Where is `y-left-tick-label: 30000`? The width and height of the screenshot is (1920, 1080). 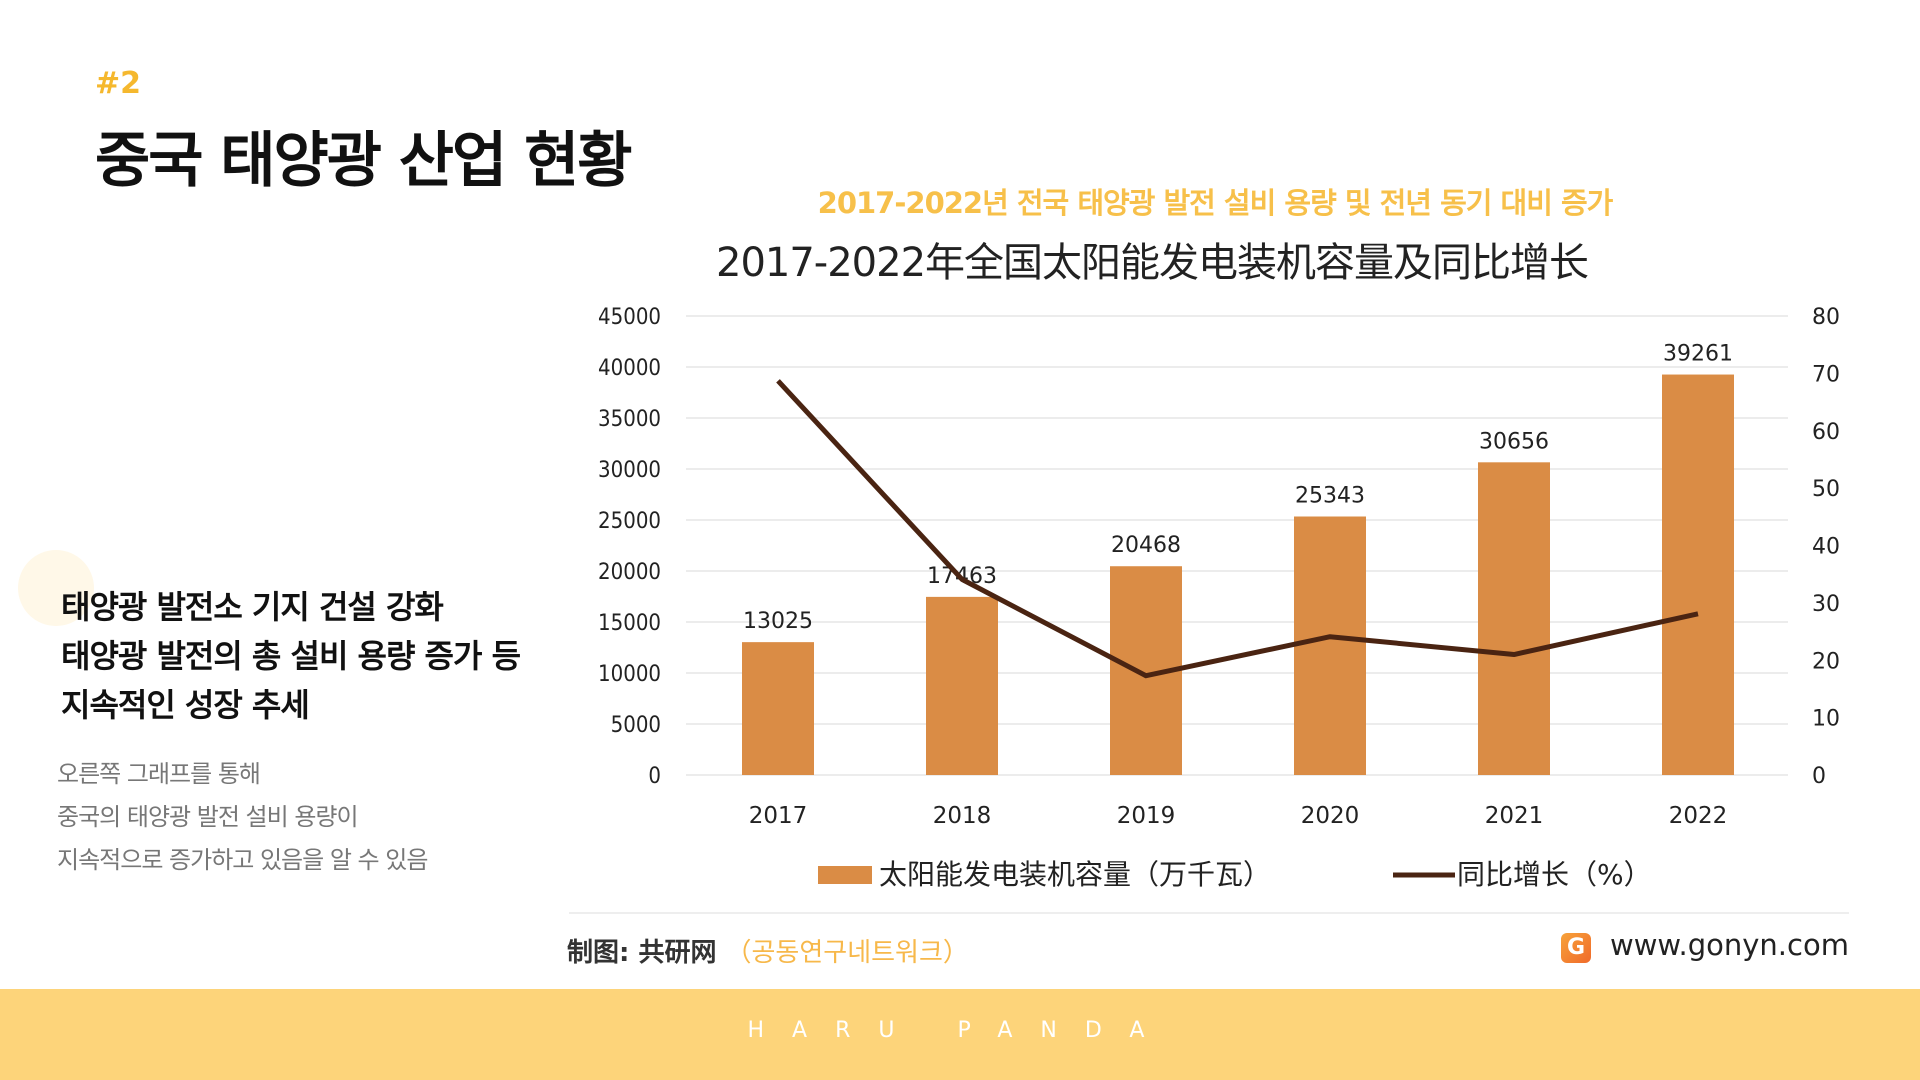
y-left-tick-label: 30000 is located at coordinates (629, 470).